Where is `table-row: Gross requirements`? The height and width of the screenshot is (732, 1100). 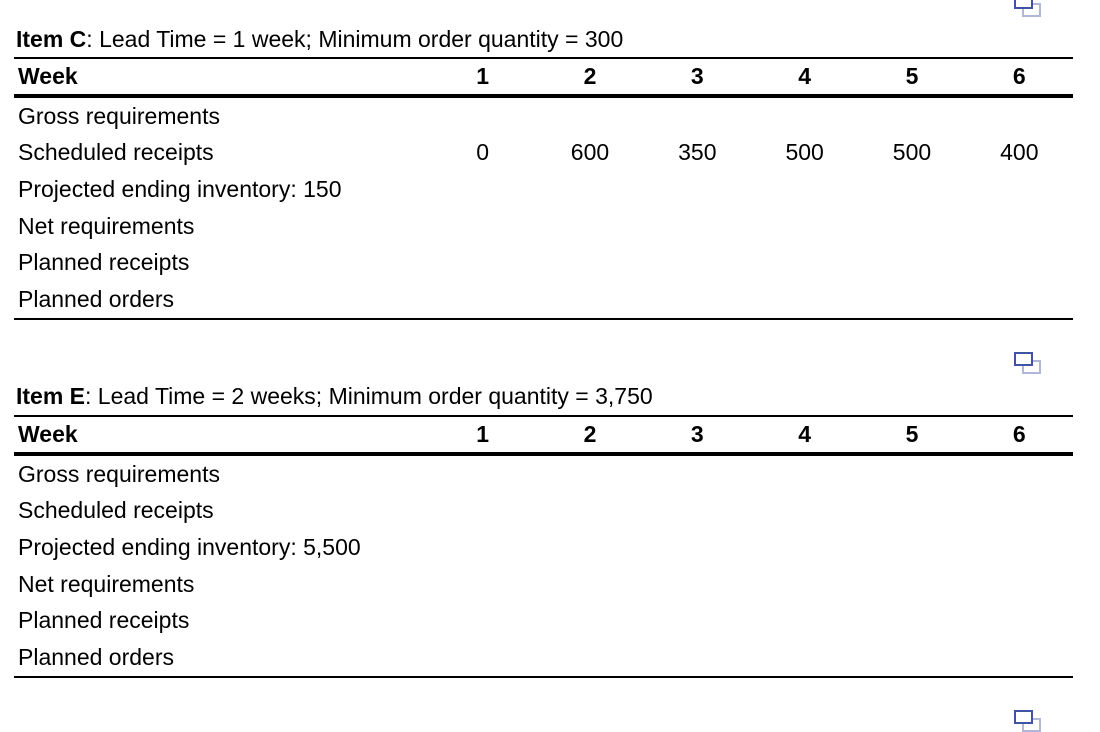
table-row: Gross requirements is located at coordinates (543, 473).